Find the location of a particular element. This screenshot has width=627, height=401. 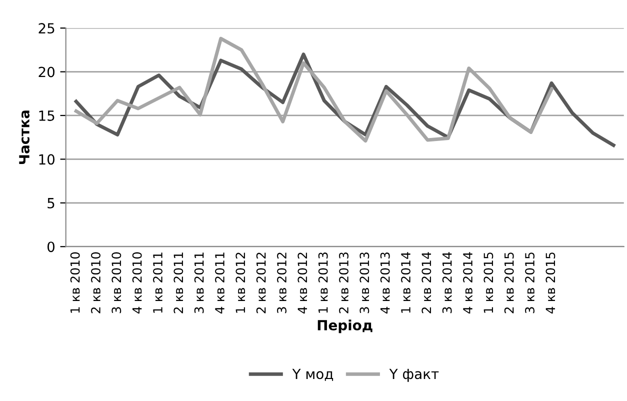

x-tick-label: 2 кв 2015 is located at coordinates (509, 283).